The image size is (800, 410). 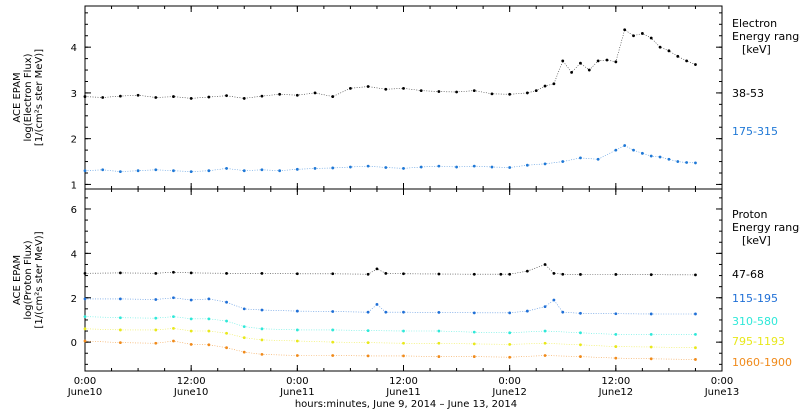 I want to click on legend-entry: 310-580, so click(x=755, y=321).